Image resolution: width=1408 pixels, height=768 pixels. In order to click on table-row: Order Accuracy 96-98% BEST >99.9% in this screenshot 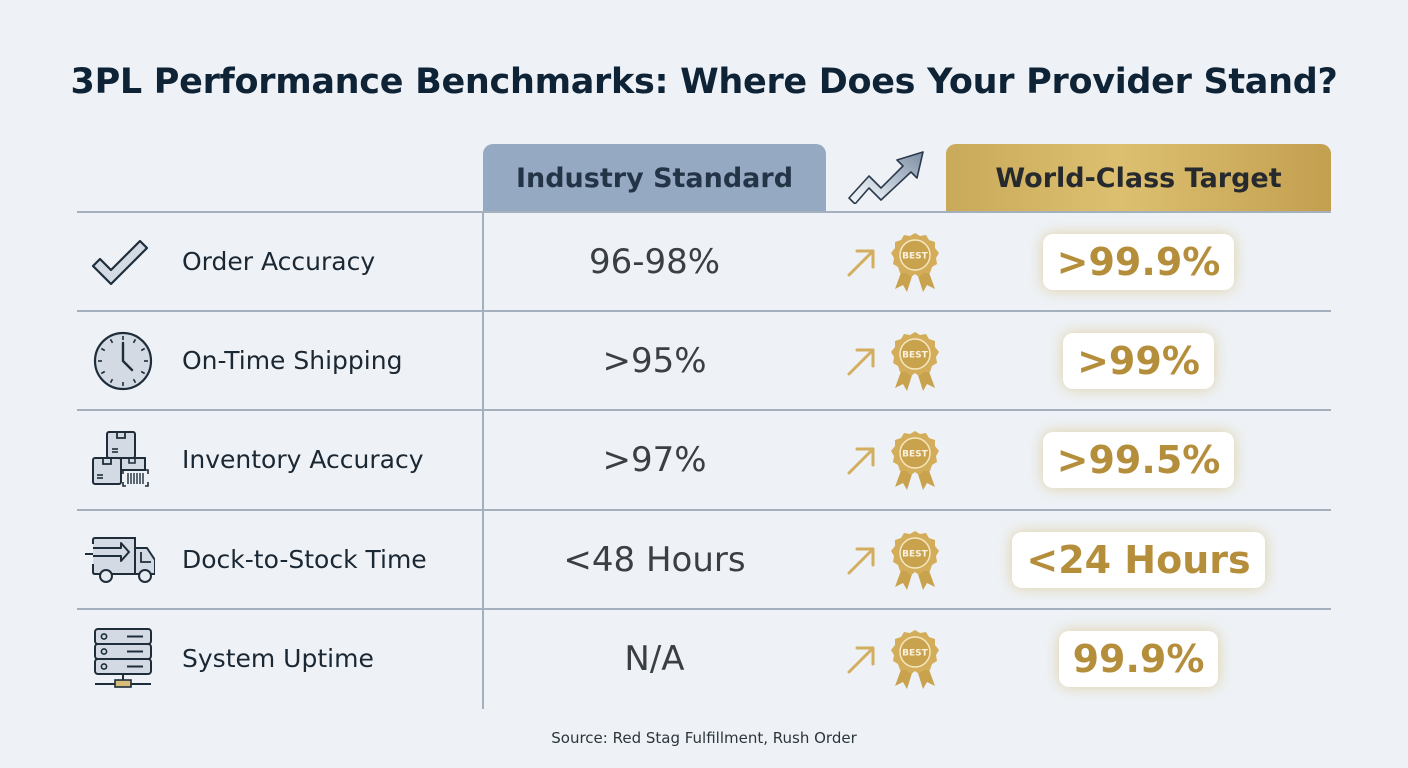, I will do `click(704, 261)`.